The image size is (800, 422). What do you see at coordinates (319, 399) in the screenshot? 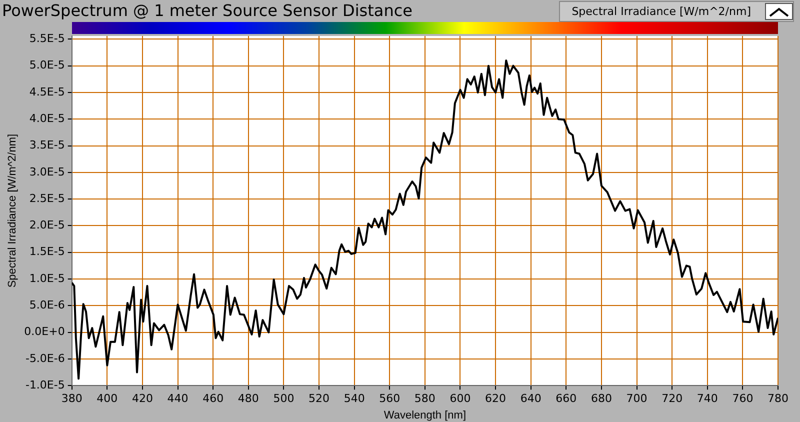
I see `x-tick-label: 520` at bounding box center [319, 399].